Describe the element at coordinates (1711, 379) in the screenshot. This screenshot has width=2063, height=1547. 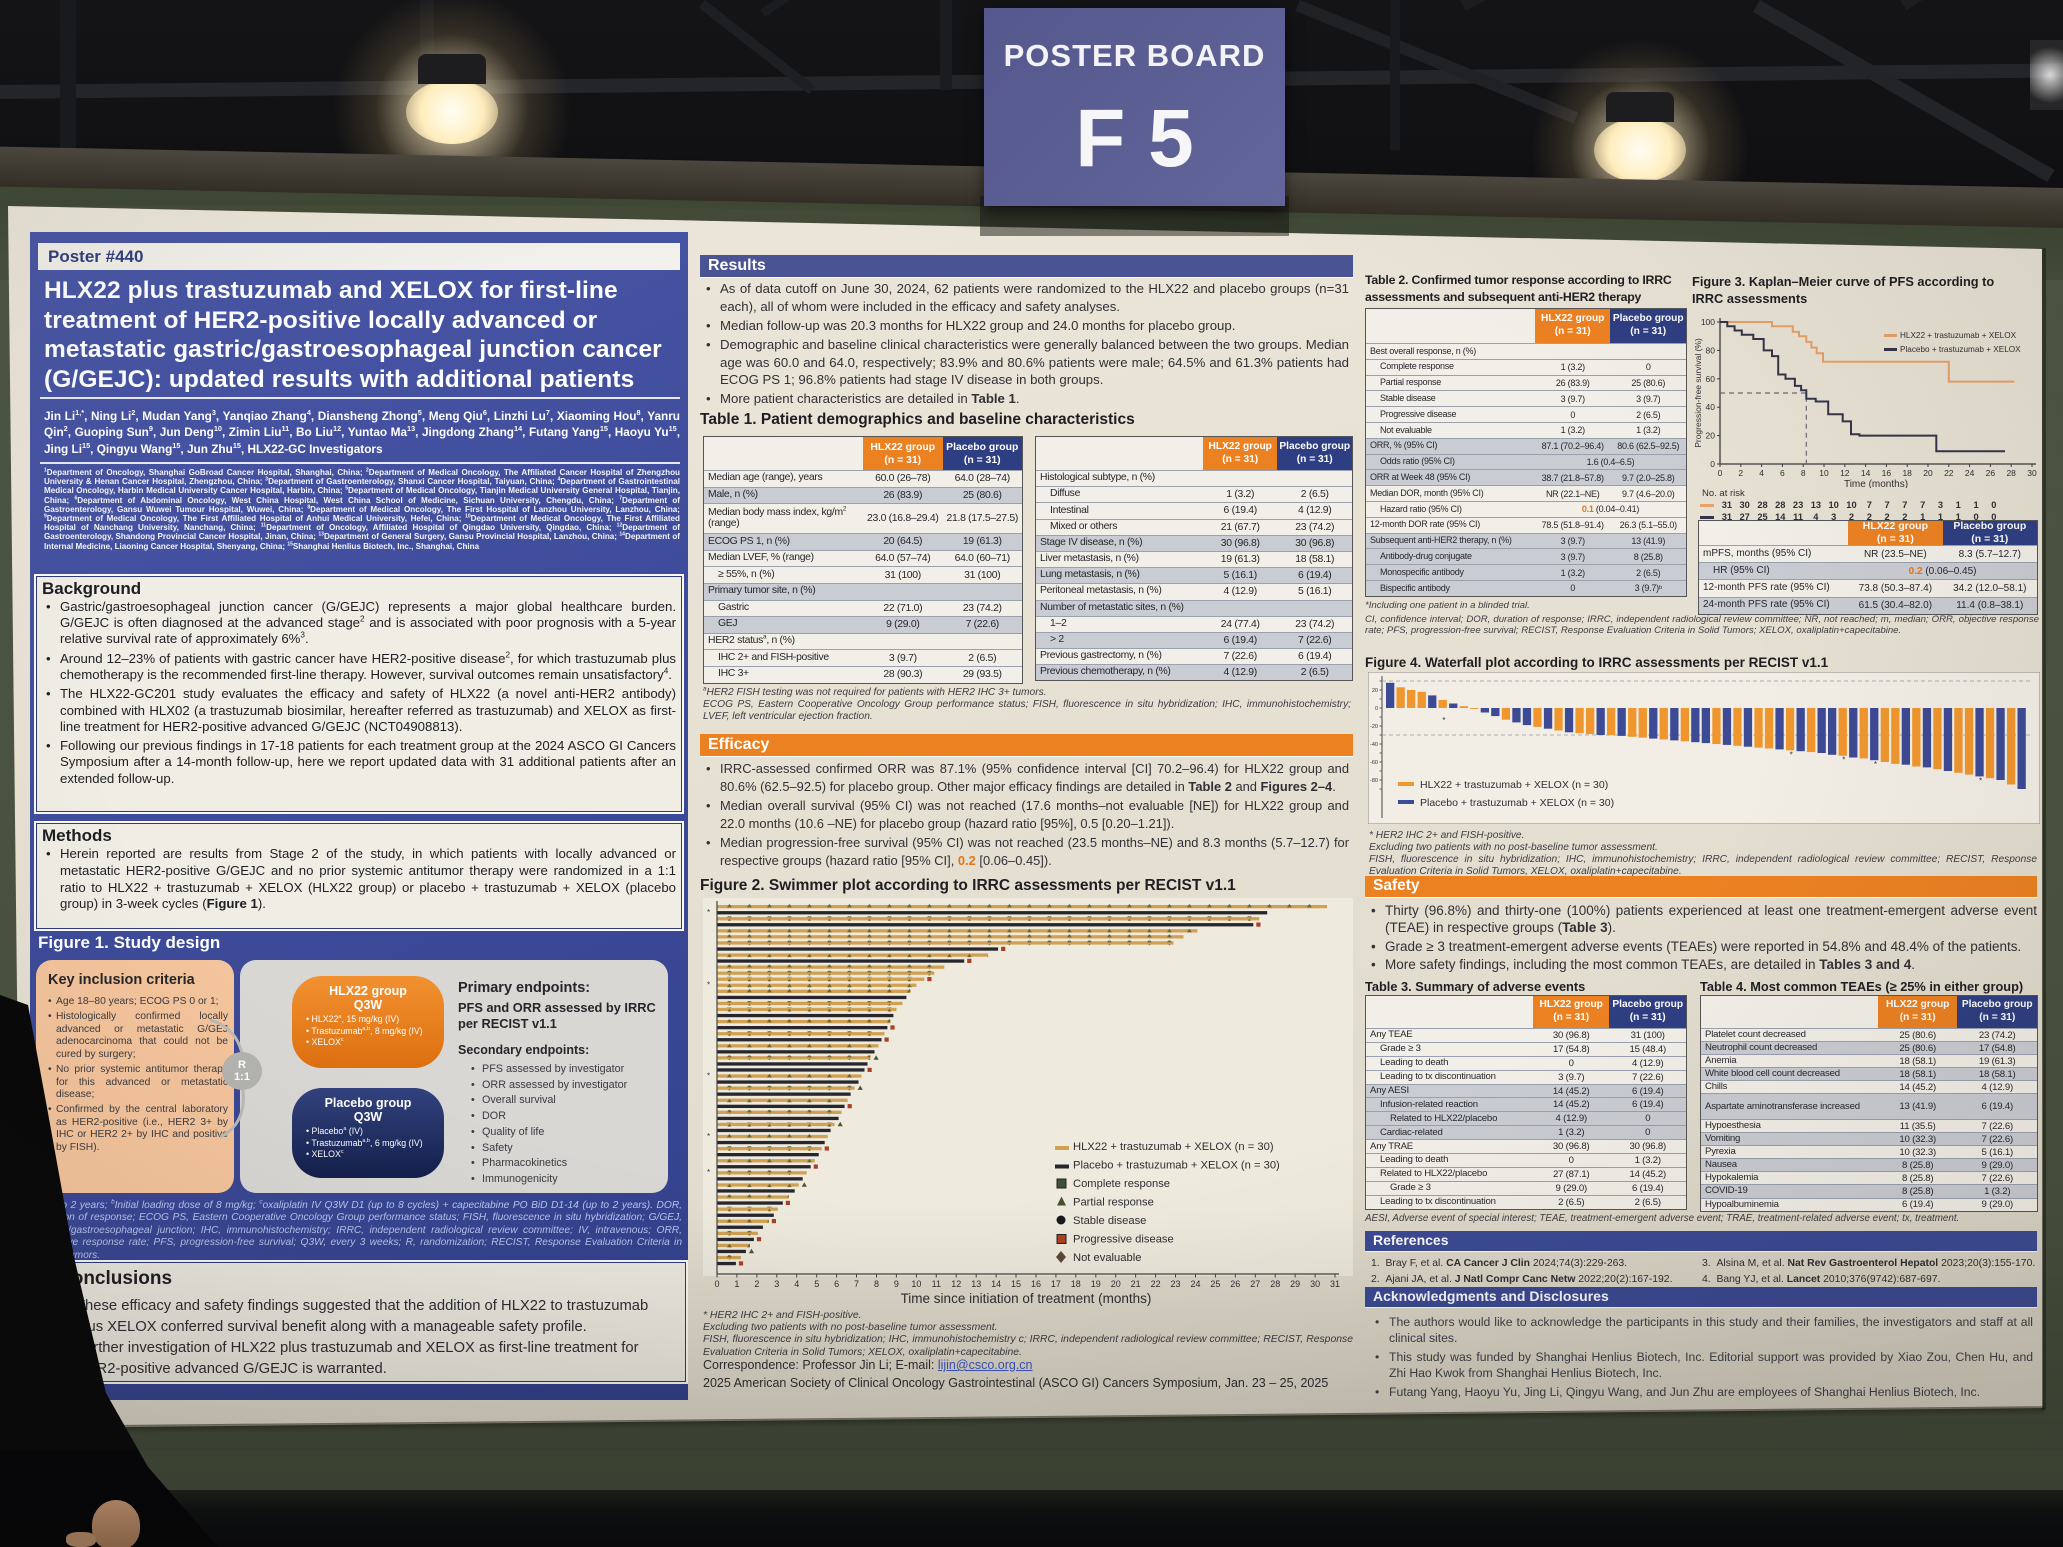
I see `svg-text: 60` at that location.